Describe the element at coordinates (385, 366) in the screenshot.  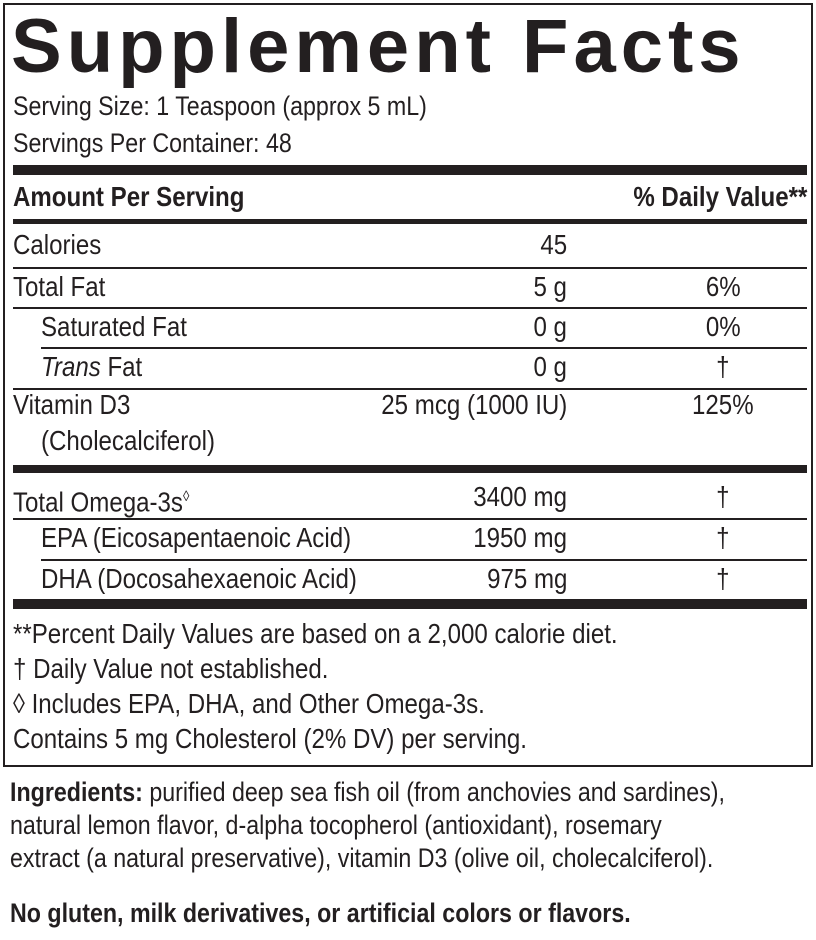
I see `table-row: Trans Fat 0 g †` at that location.